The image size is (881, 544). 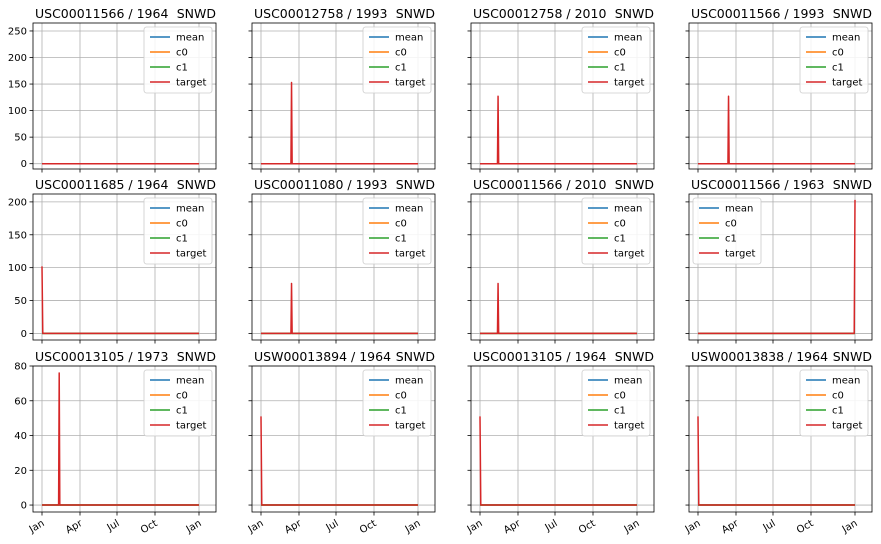 I want to click on y-tick-label: 100, so click(x=17, y=268).